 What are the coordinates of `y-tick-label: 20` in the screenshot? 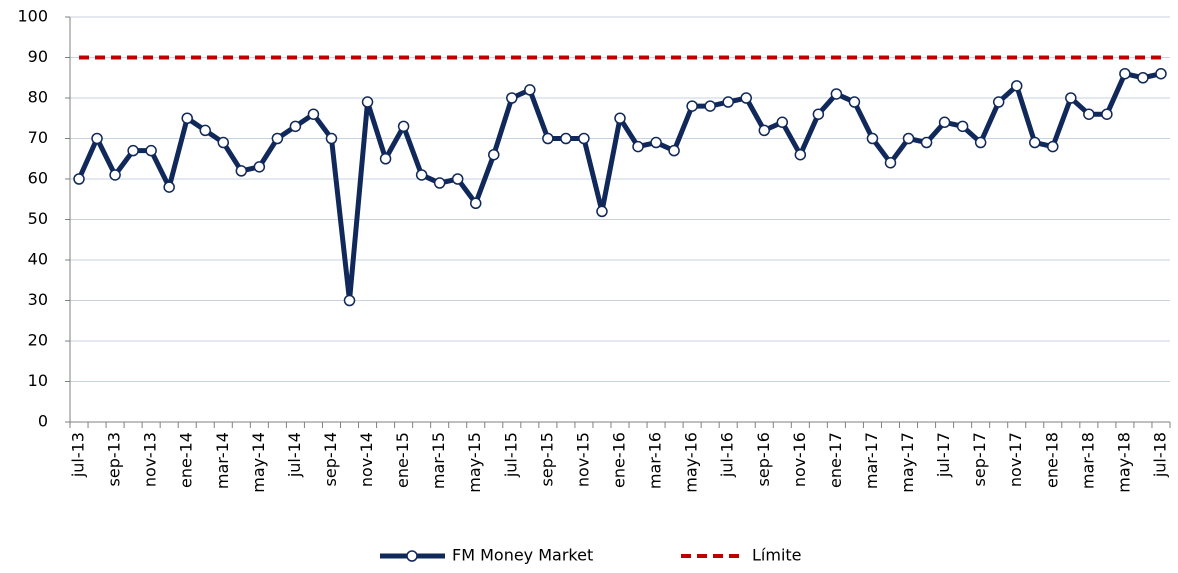 It's located at (38, 340).